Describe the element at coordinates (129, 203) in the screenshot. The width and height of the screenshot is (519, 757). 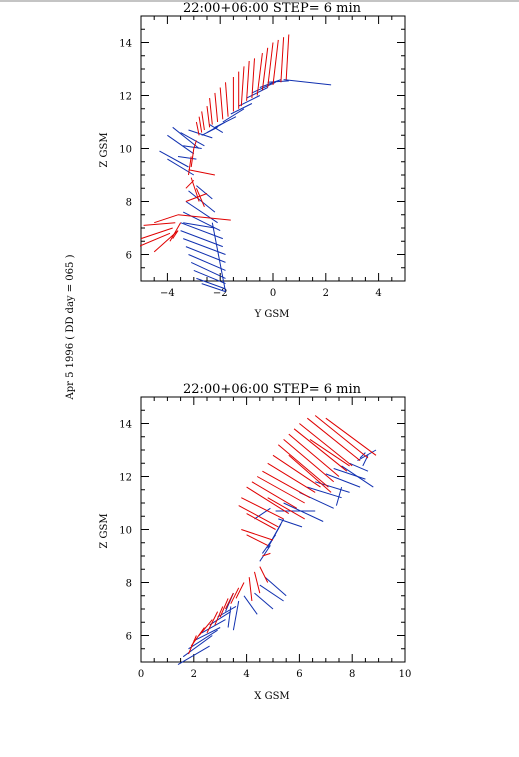
I see `panel-yz-y-tick-label: 8` at that location.